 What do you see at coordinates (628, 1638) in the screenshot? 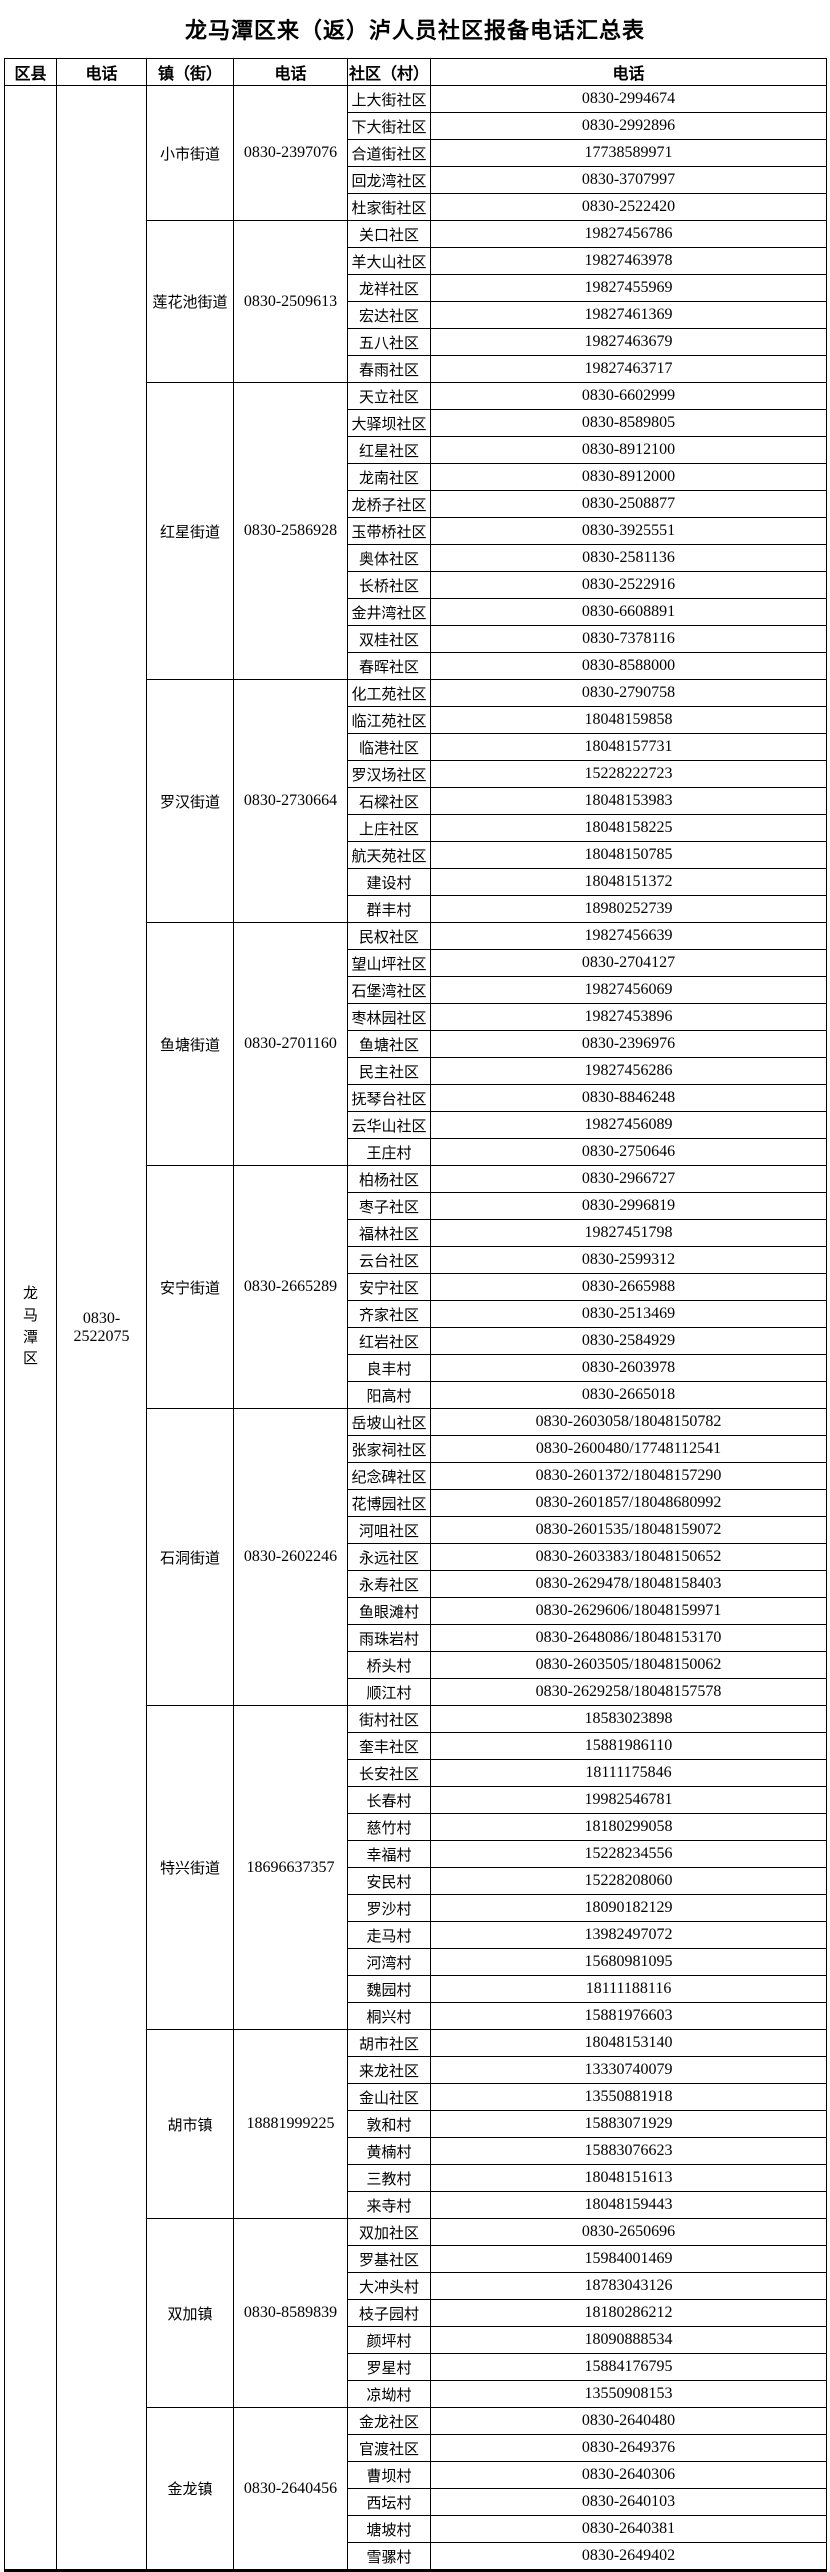
I see `community-phone-cell: 0830-2648086/18048153170` at bounding box center [628, 1638].